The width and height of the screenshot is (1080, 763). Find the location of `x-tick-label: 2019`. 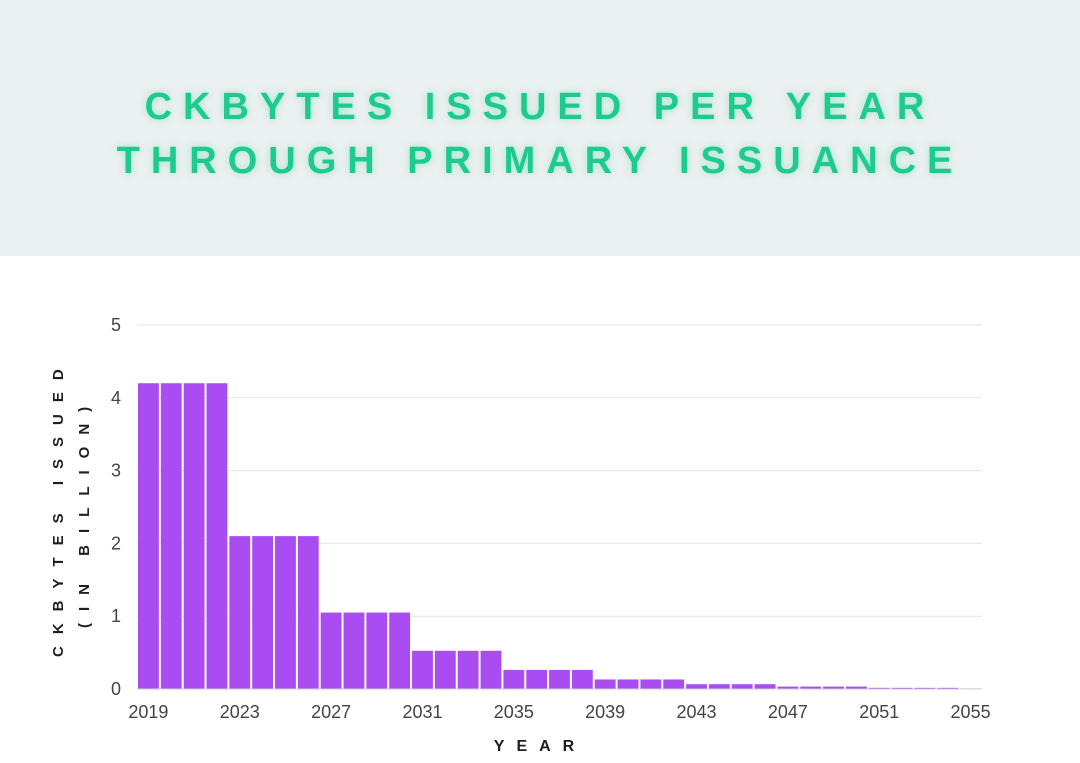

x-tick-label: 2019 is located at coordinates (148, 712).